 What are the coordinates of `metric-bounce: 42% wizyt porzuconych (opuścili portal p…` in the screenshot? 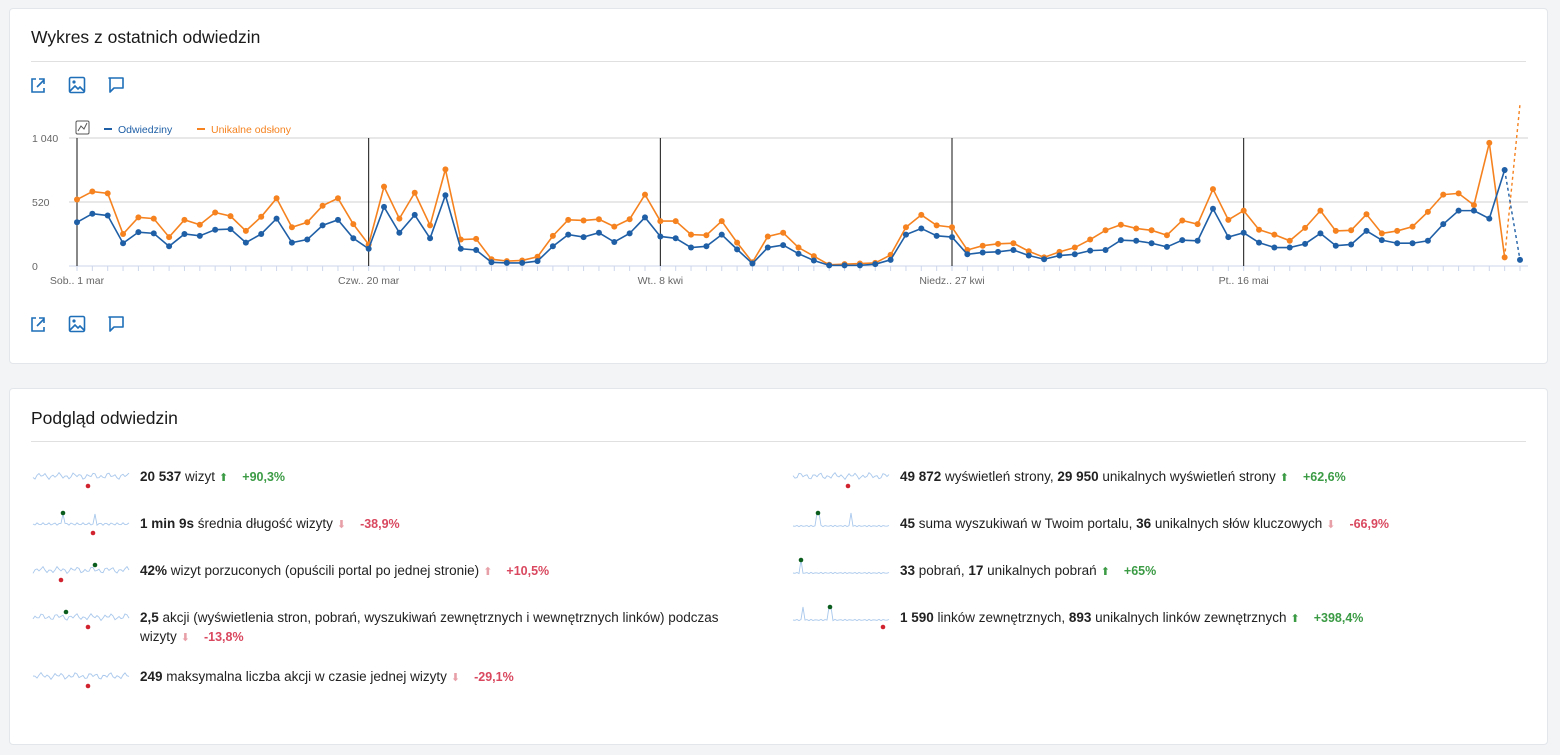 It's located at (290, 573).